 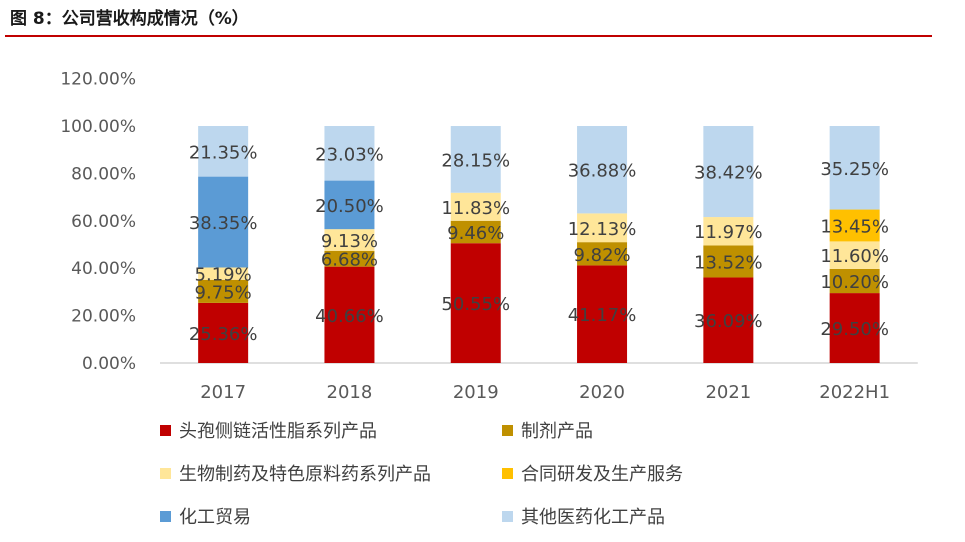 I want to click on x-tick-label: 2022H1, so click(x=854, y=392).